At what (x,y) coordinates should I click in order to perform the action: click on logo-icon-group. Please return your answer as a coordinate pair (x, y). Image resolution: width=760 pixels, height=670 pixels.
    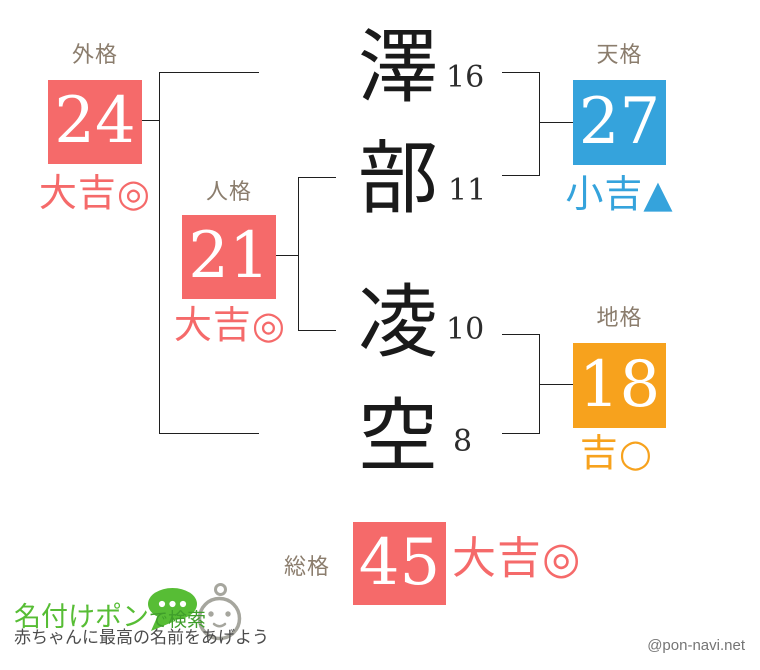
    Looking at the image, I should click on (193, 613).